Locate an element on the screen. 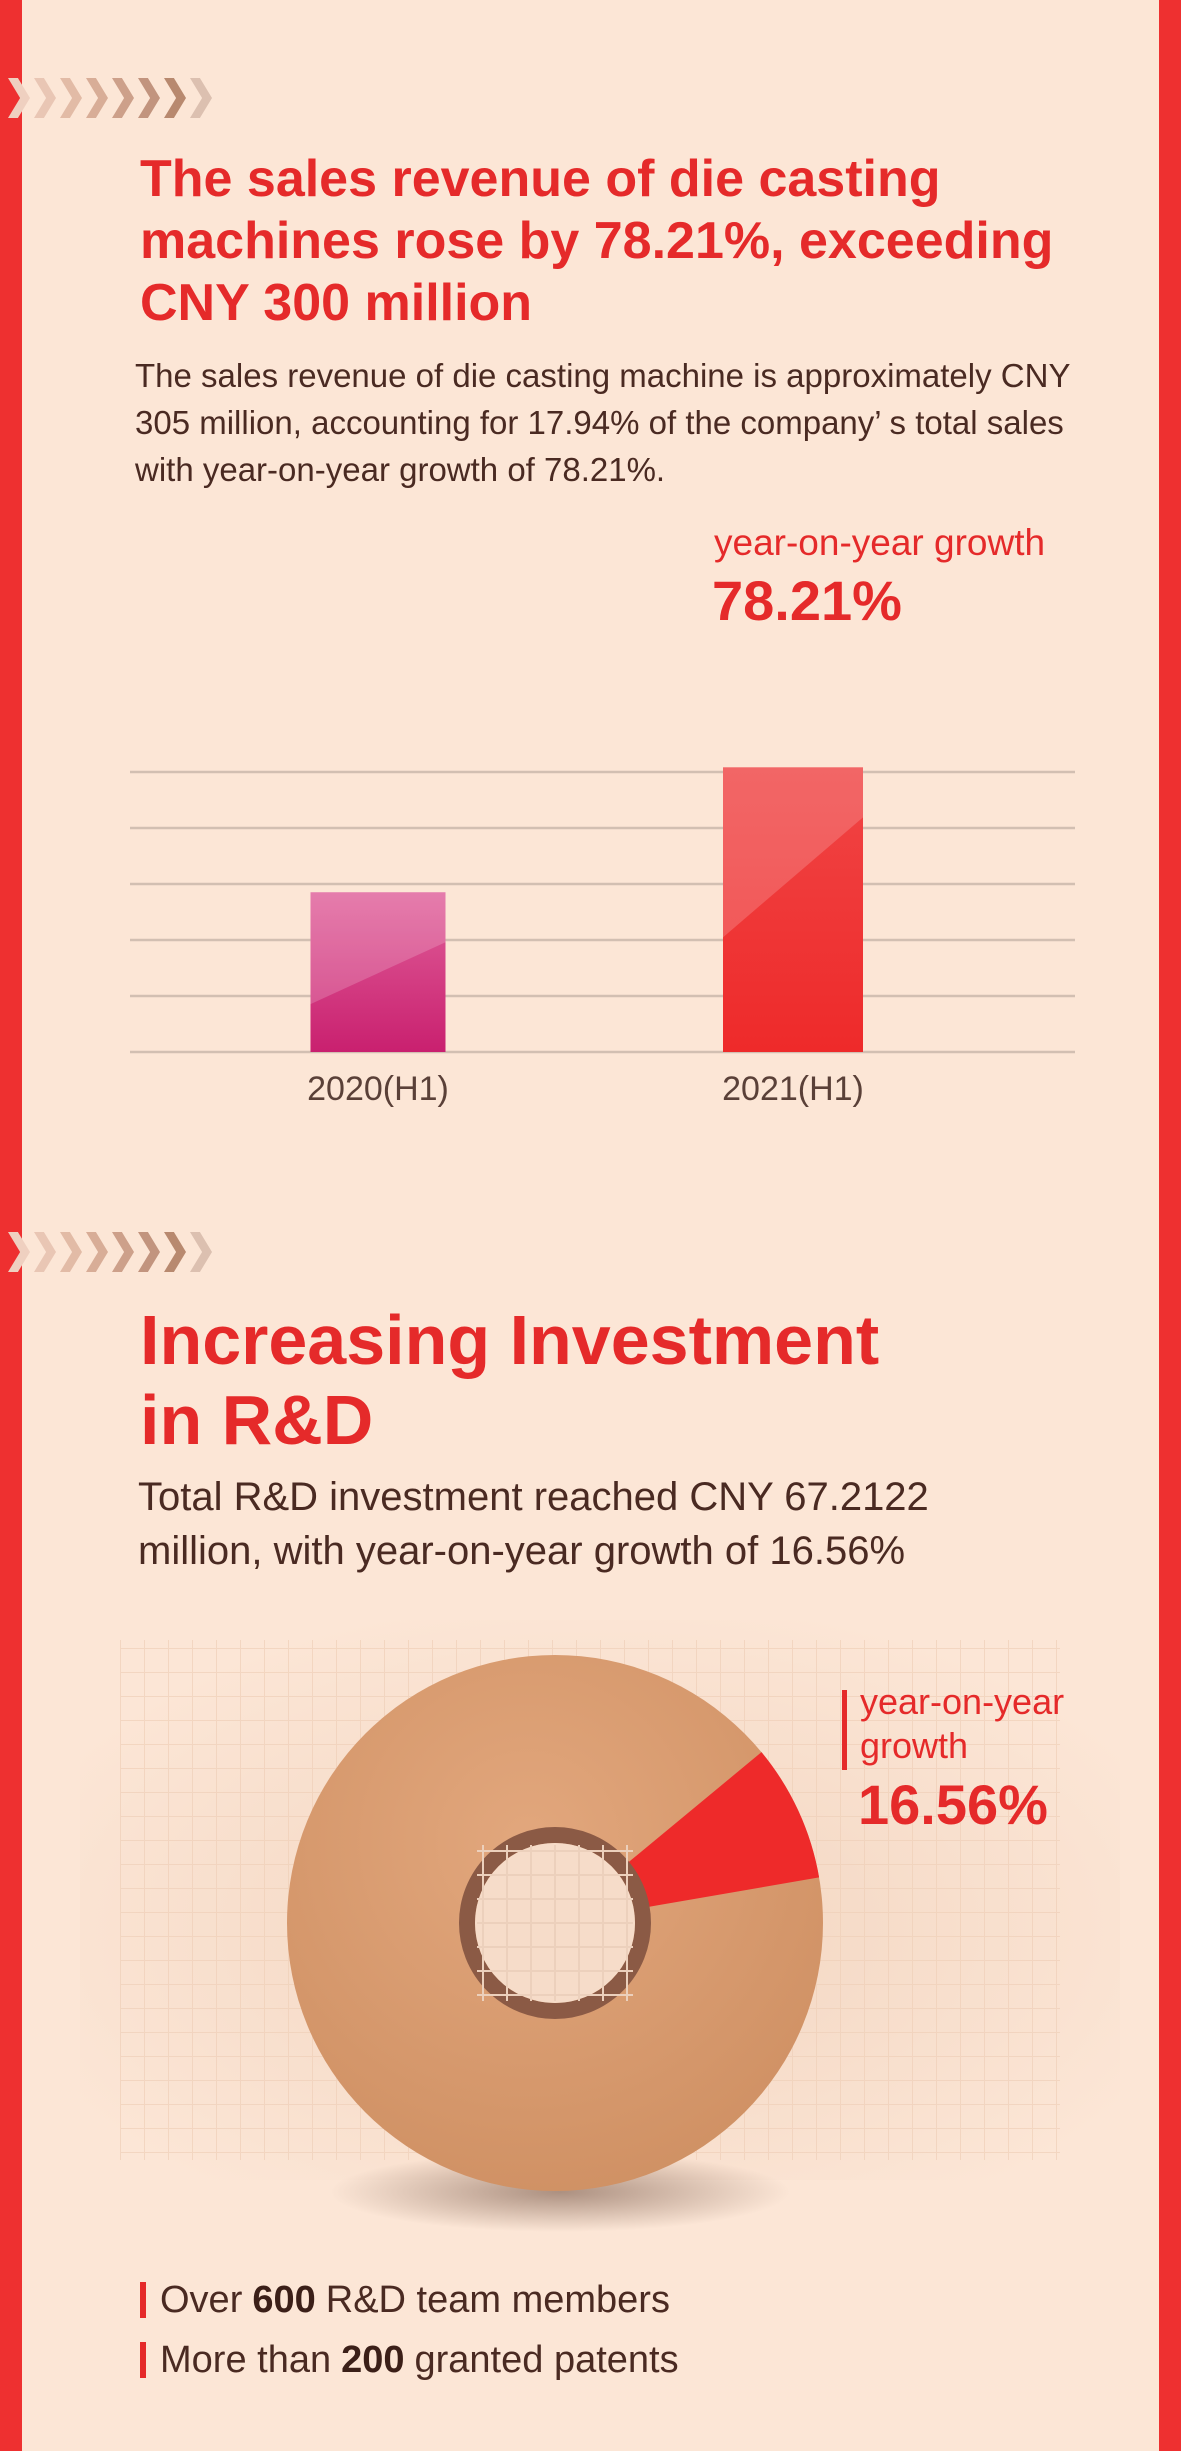 The height and width of the screenshot is (2451, 1181). section2-title-line1: Increasing Investment is located at coordinates (510, 1340).